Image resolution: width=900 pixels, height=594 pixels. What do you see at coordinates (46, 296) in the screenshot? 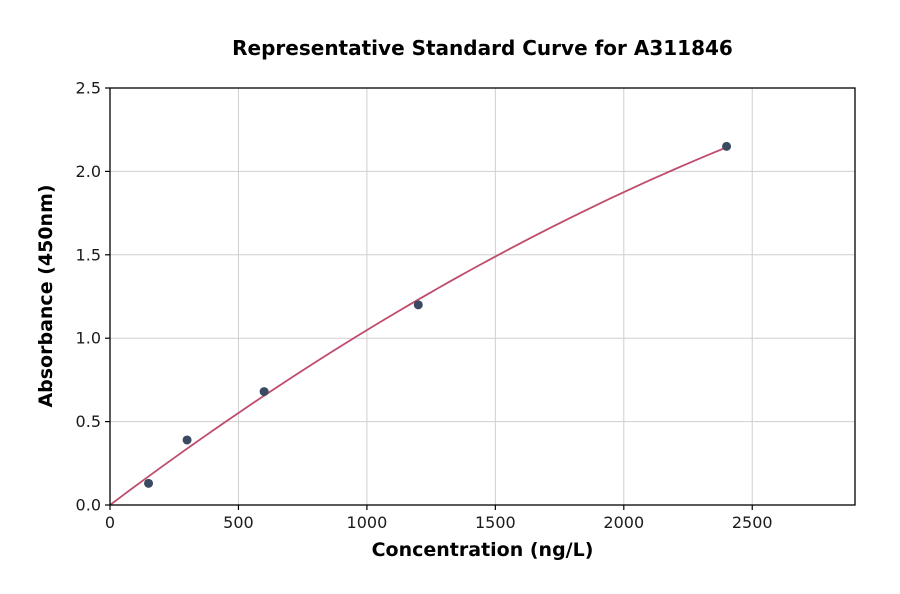
I see `y-axis-label: Absorbance (450nm)` at bounding box center [46, 296].